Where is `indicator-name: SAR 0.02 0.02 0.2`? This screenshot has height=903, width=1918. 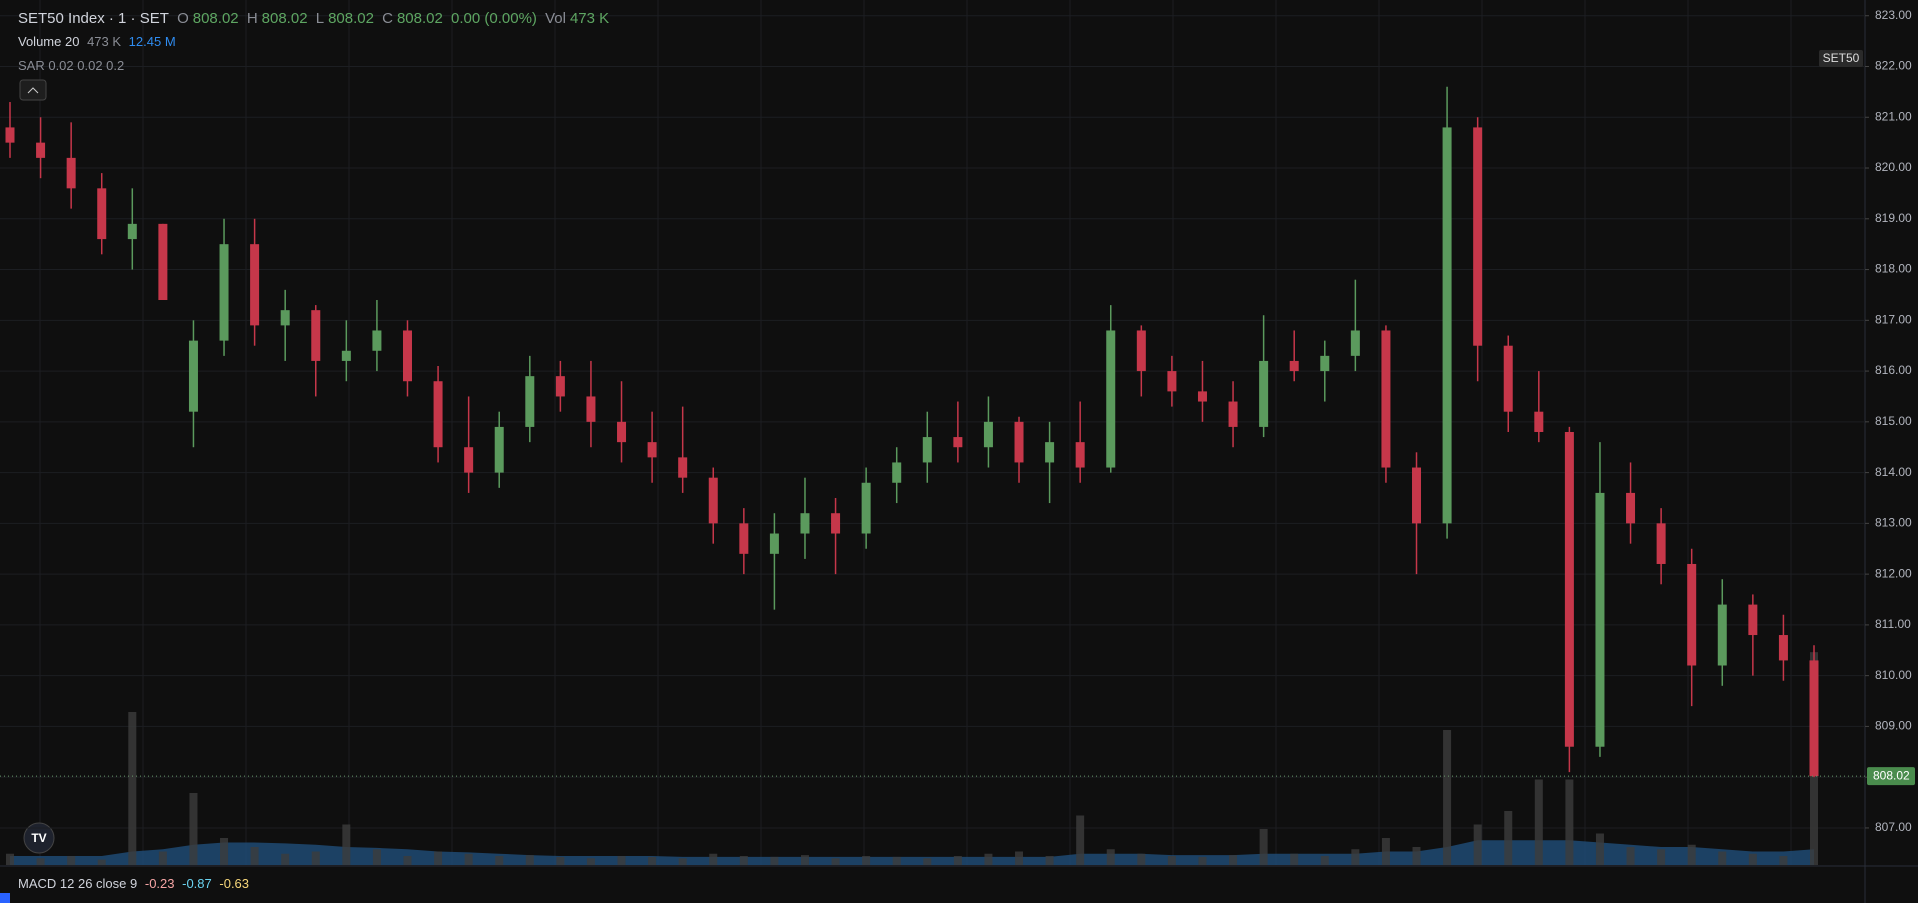 indicator-name: SAR 0.02 0.02 0.2 is located at coordinates (71, 65).